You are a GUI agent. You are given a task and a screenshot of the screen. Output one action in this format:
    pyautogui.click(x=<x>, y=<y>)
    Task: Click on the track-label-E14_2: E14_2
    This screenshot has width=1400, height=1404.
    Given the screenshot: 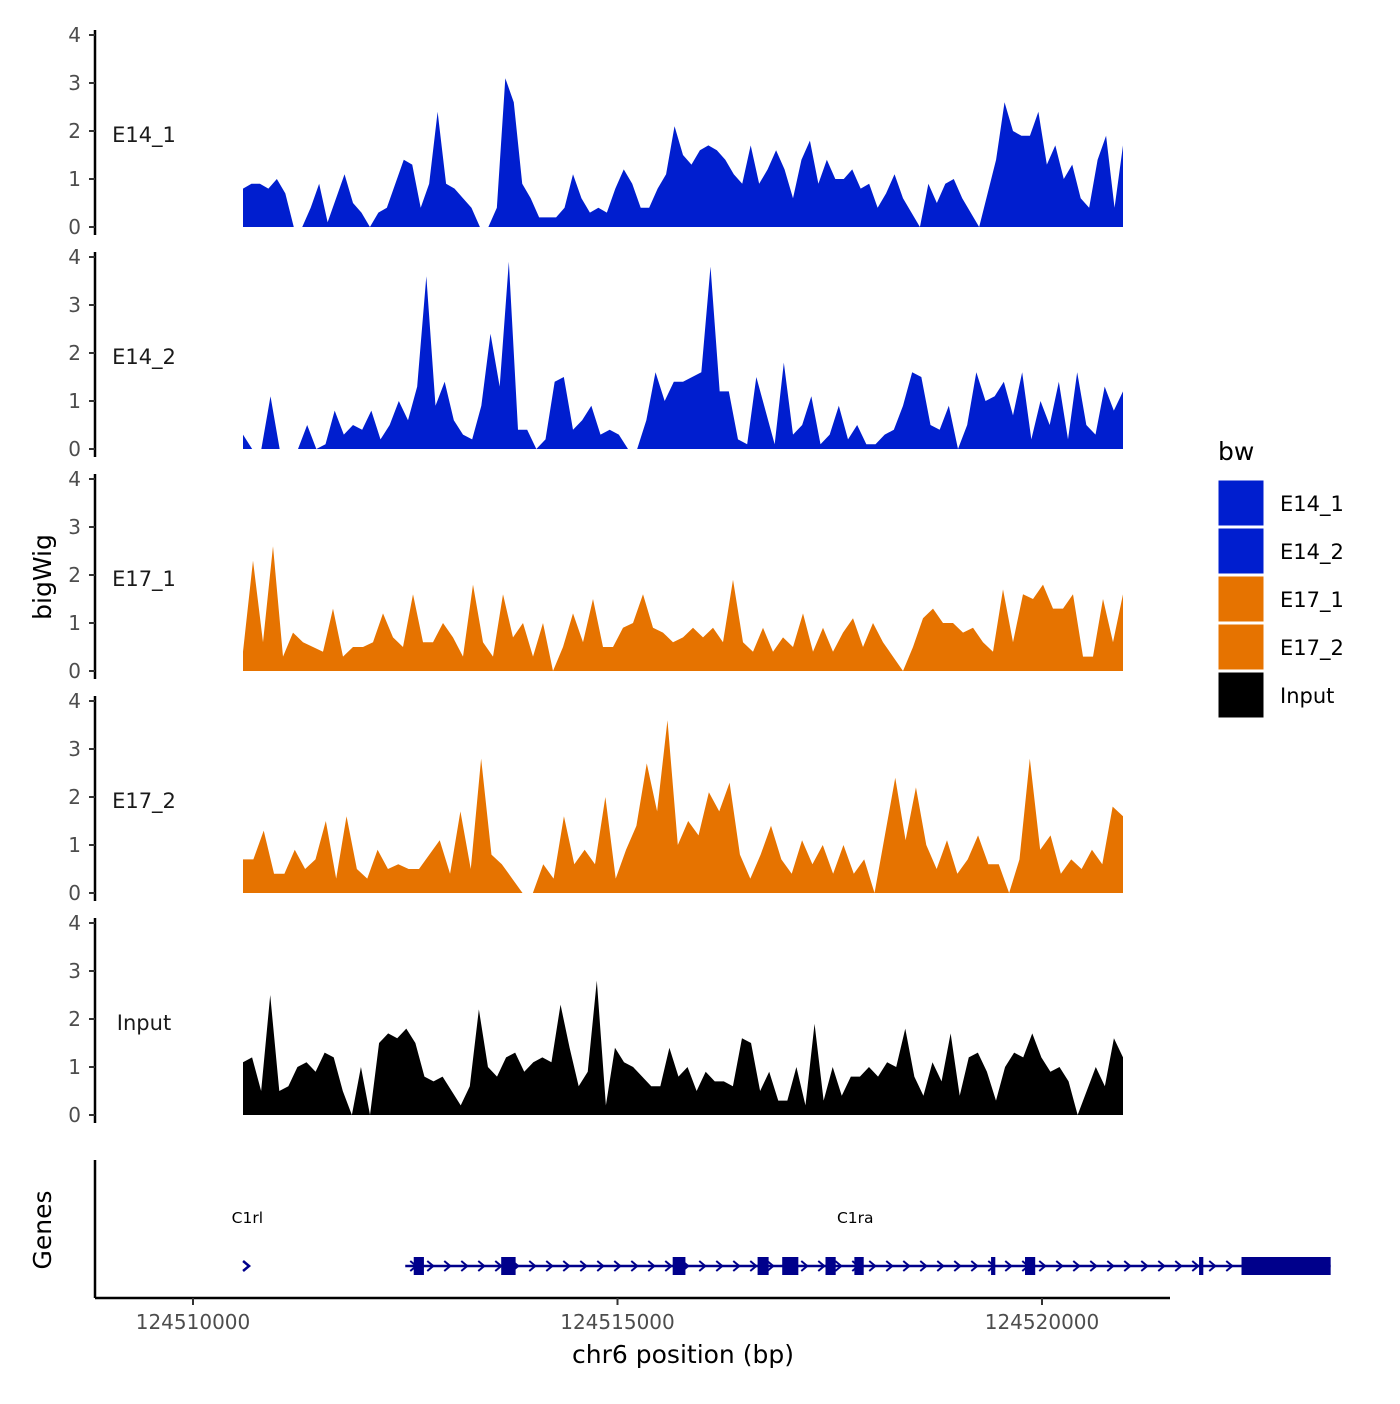 What is the action you would take?
    pyautogui.click(x=144, y=357)
    